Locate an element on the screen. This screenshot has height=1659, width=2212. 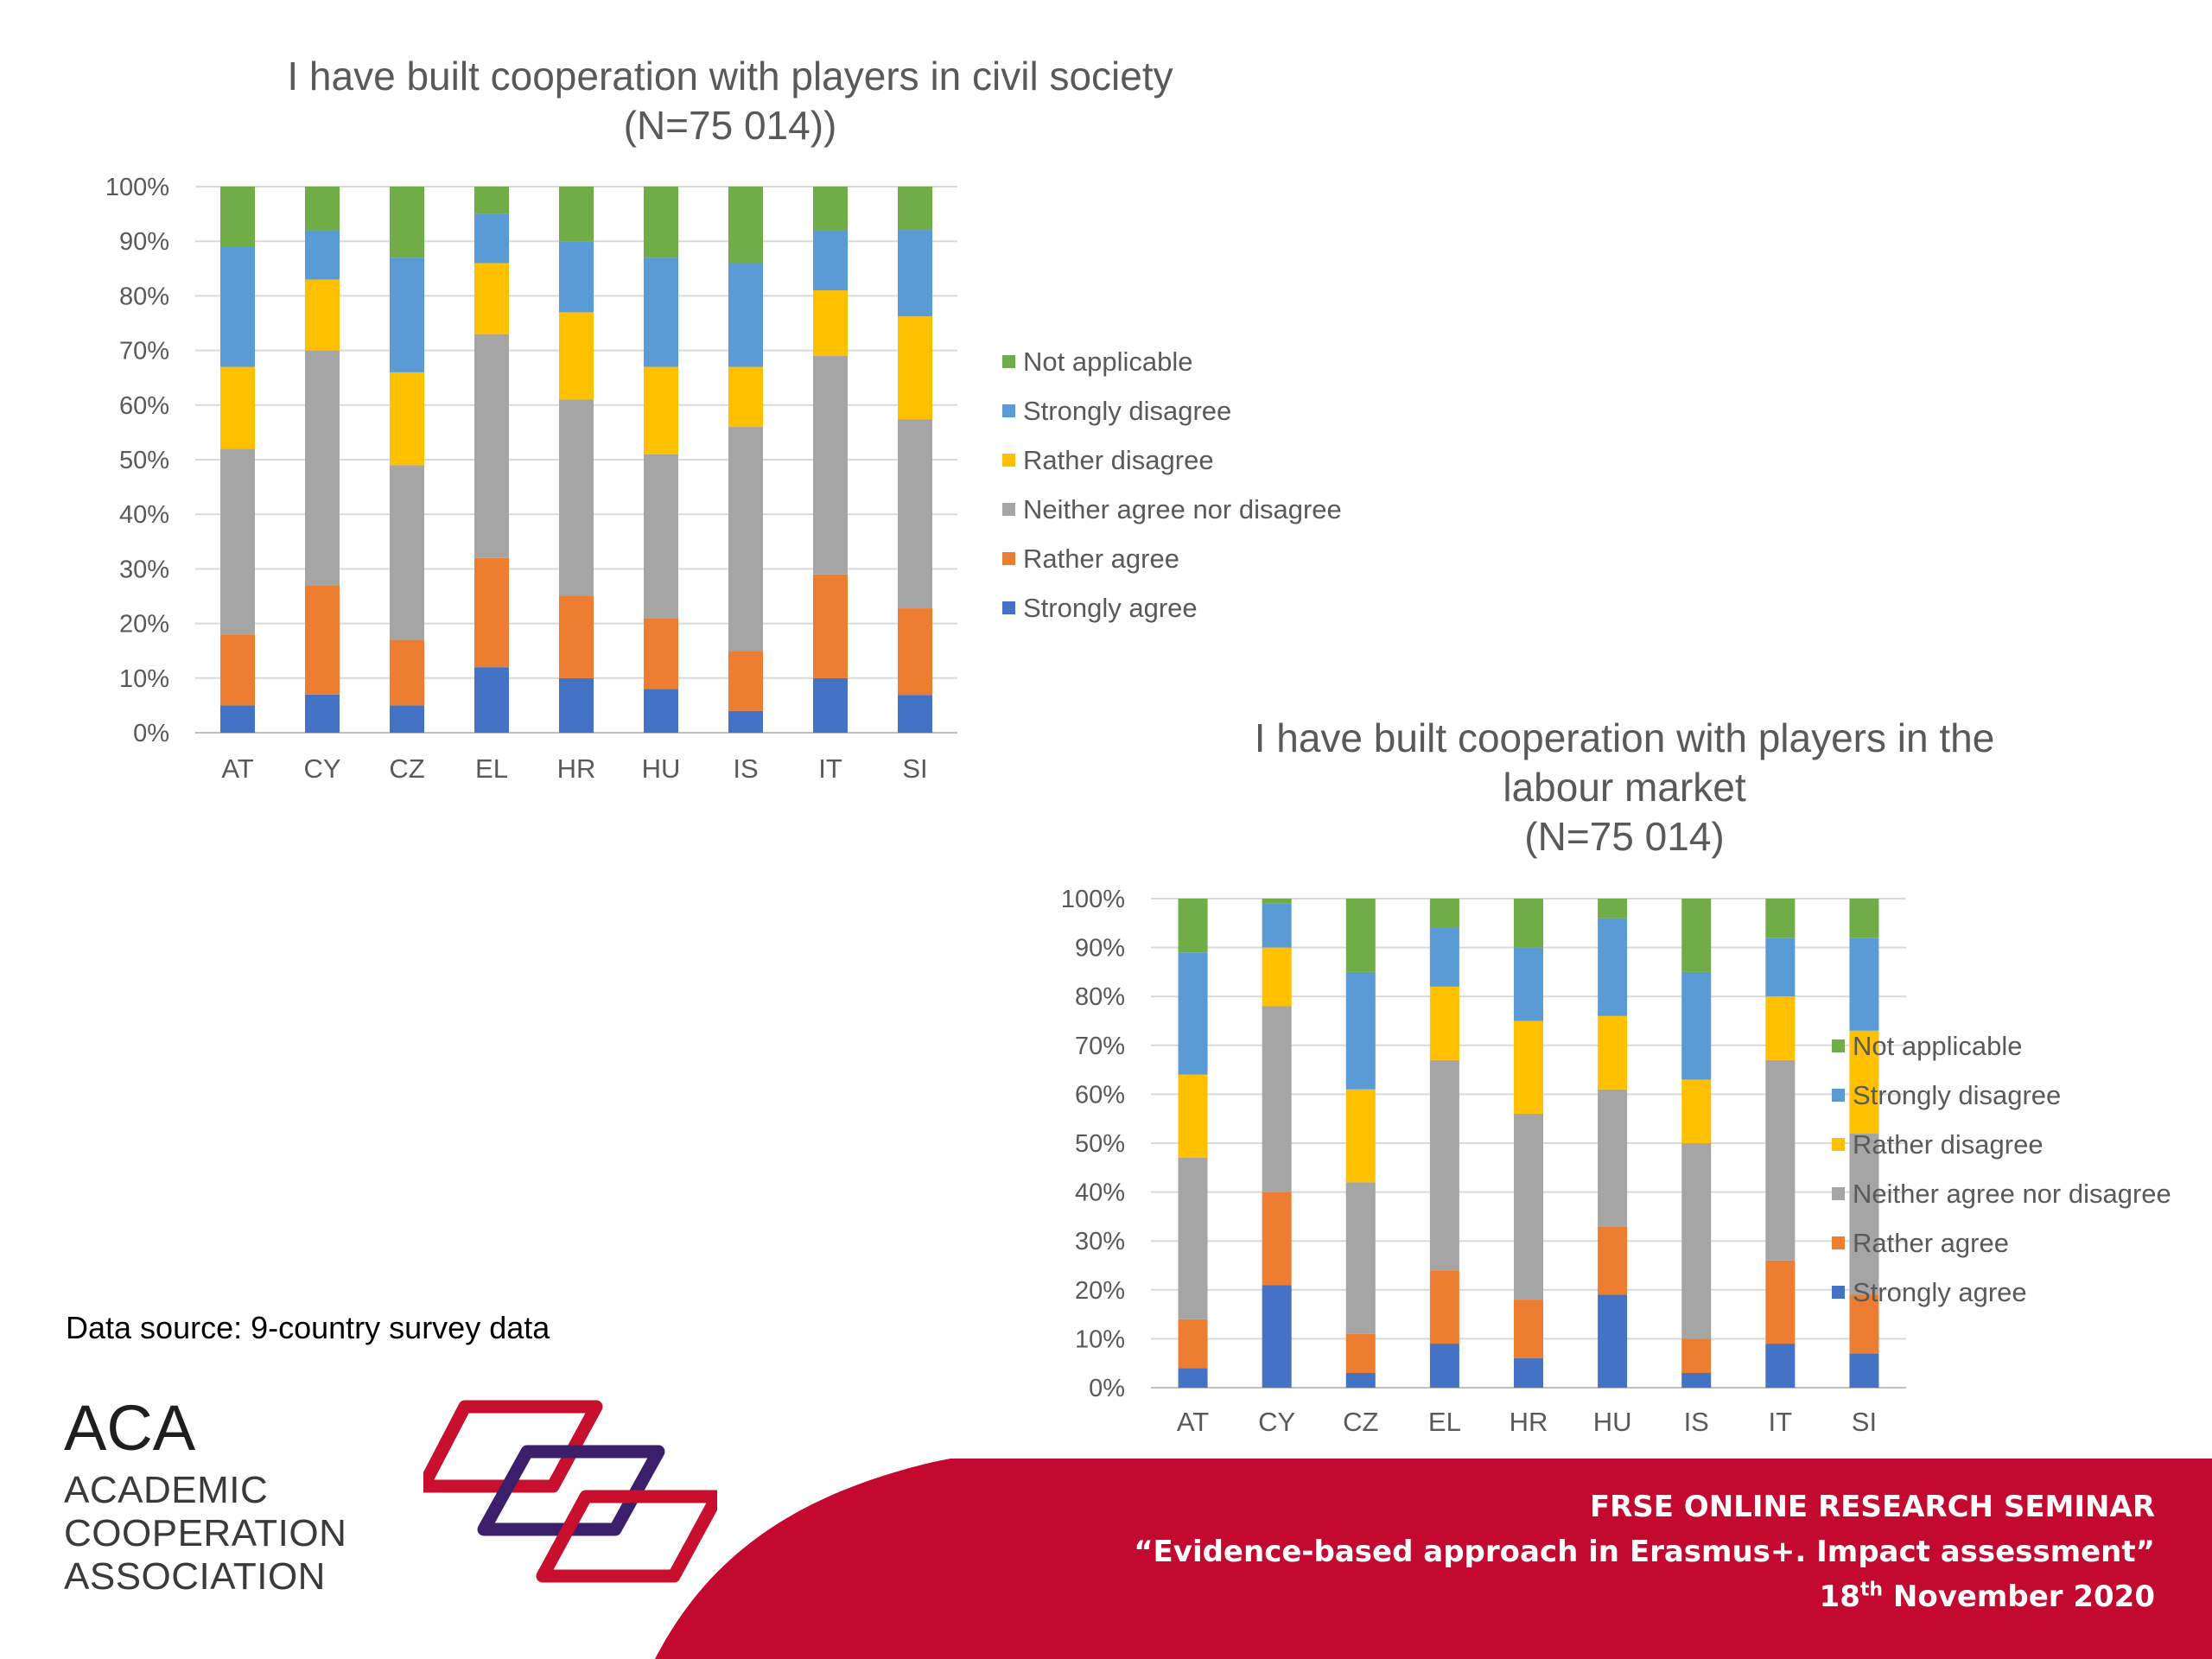
data-source-note: Data source: 9-country survey data is located at coordinates (308, 1327).